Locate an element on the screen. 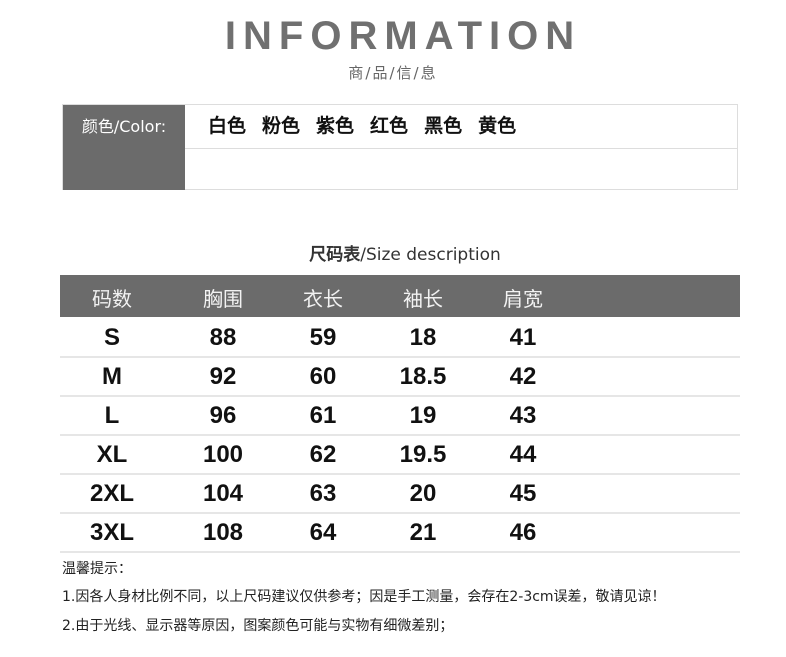 This screenshot has width=786, height=657. table-row: 2XL 104 63 20 45 is located at coordinates (400, 494).